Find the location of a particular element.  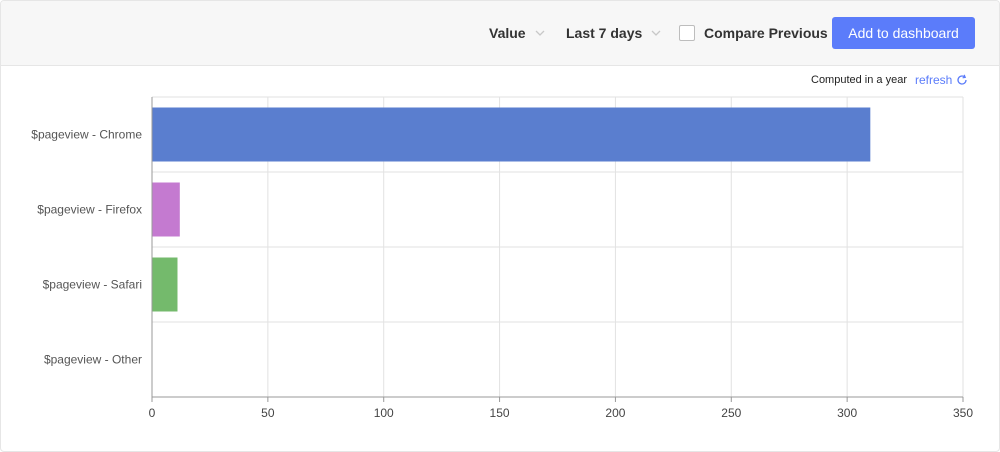

compare-previous-toggle: Compare Previous is located at coordinates (753, 33).